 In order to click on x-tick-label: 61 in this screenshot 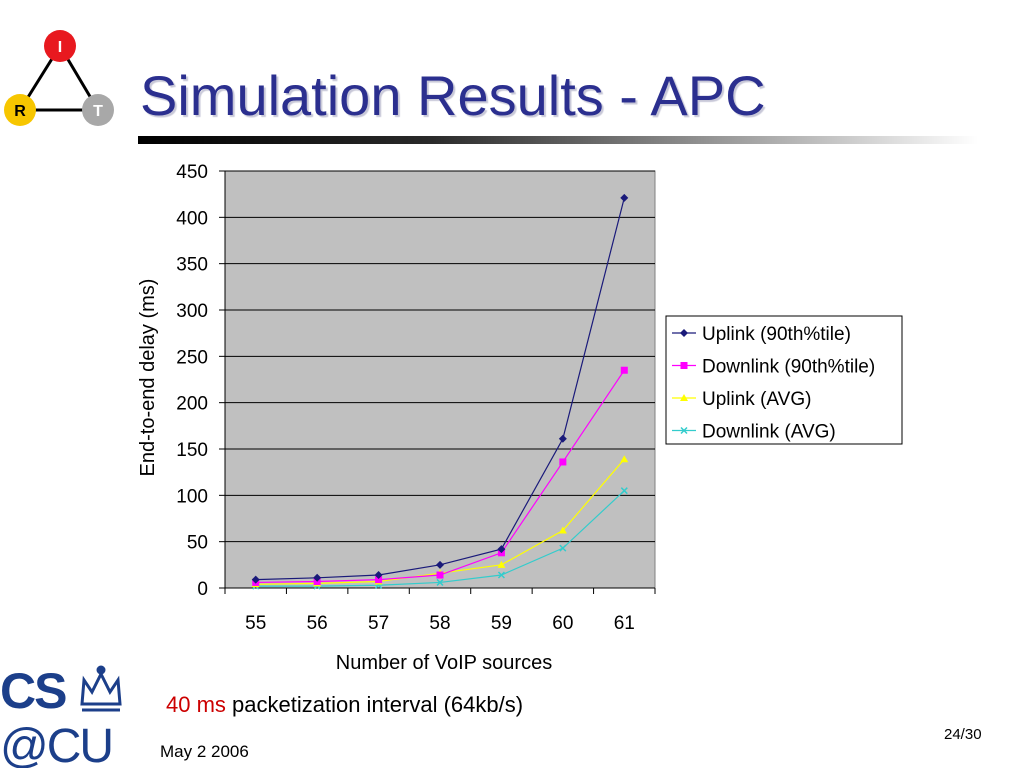, I will do `click(624, 623)`.